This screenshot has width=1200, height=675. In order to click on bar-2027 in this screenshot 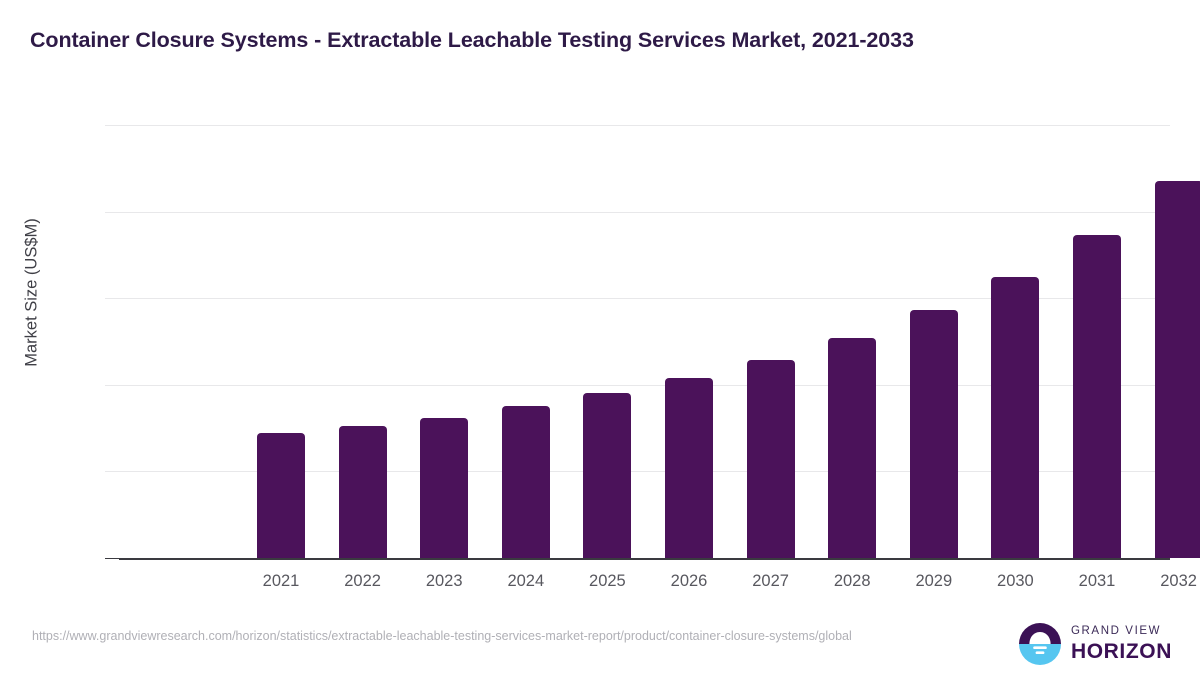, I will do `click(770, 458)`.